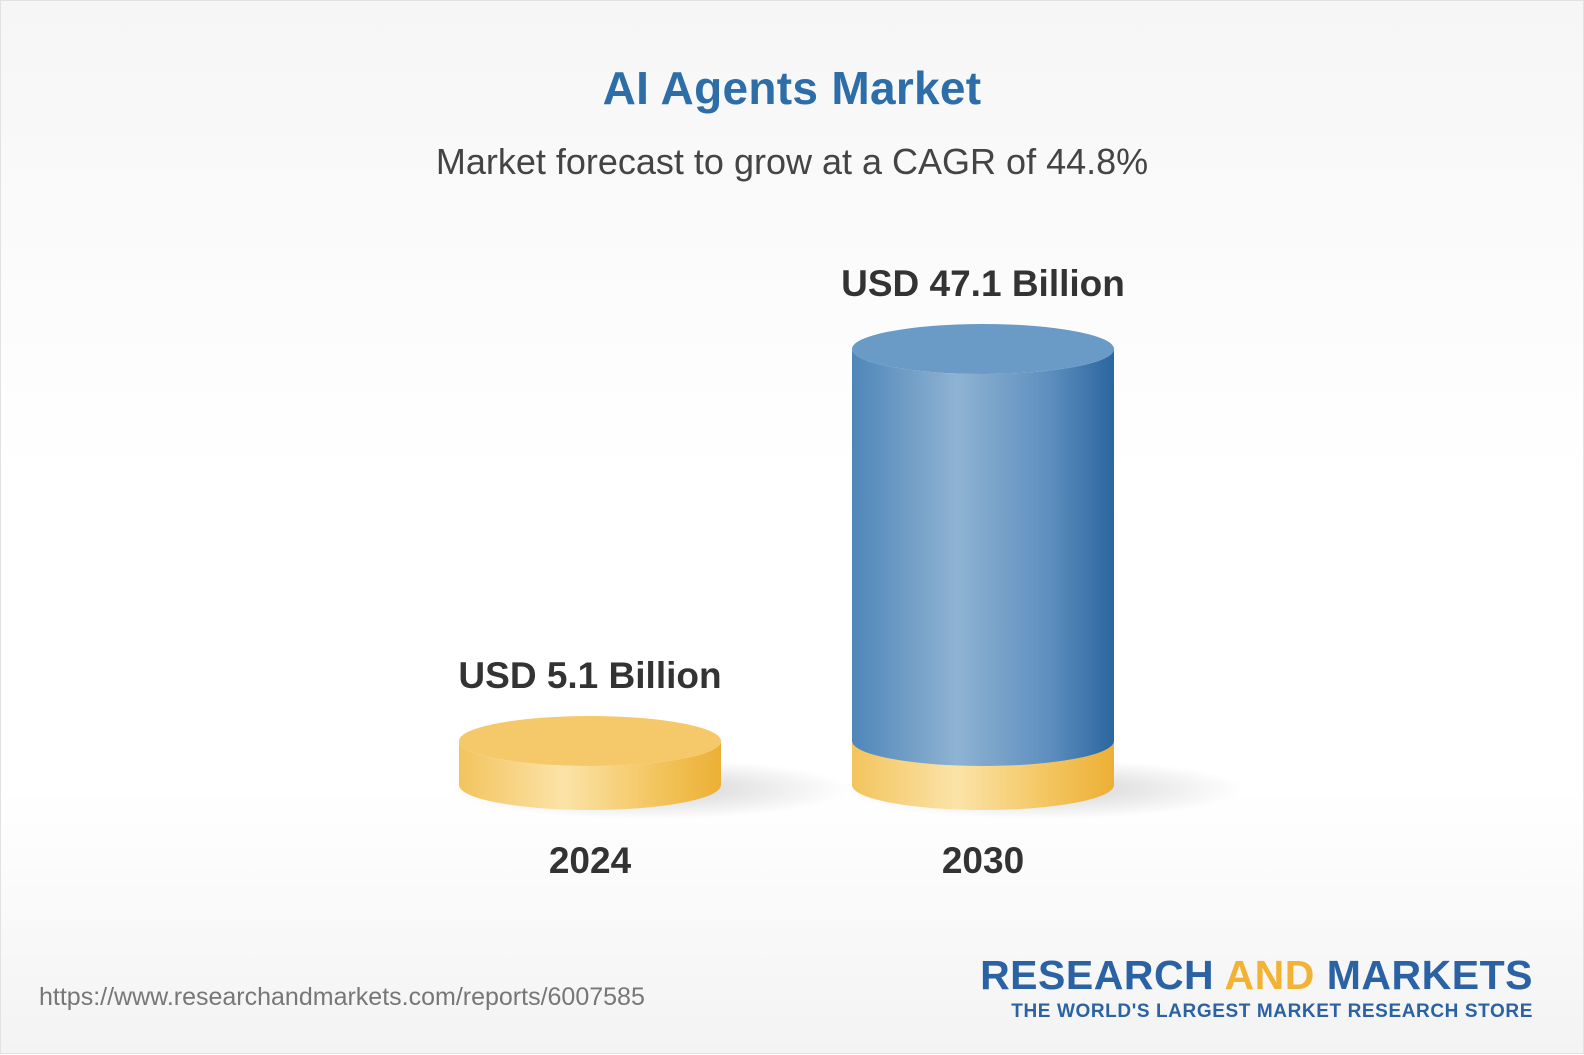  What do you see at coordinates (792, 88) in the screenshot?
I see `chart-title: AI Agents Market` at bounding box center [792, 88].